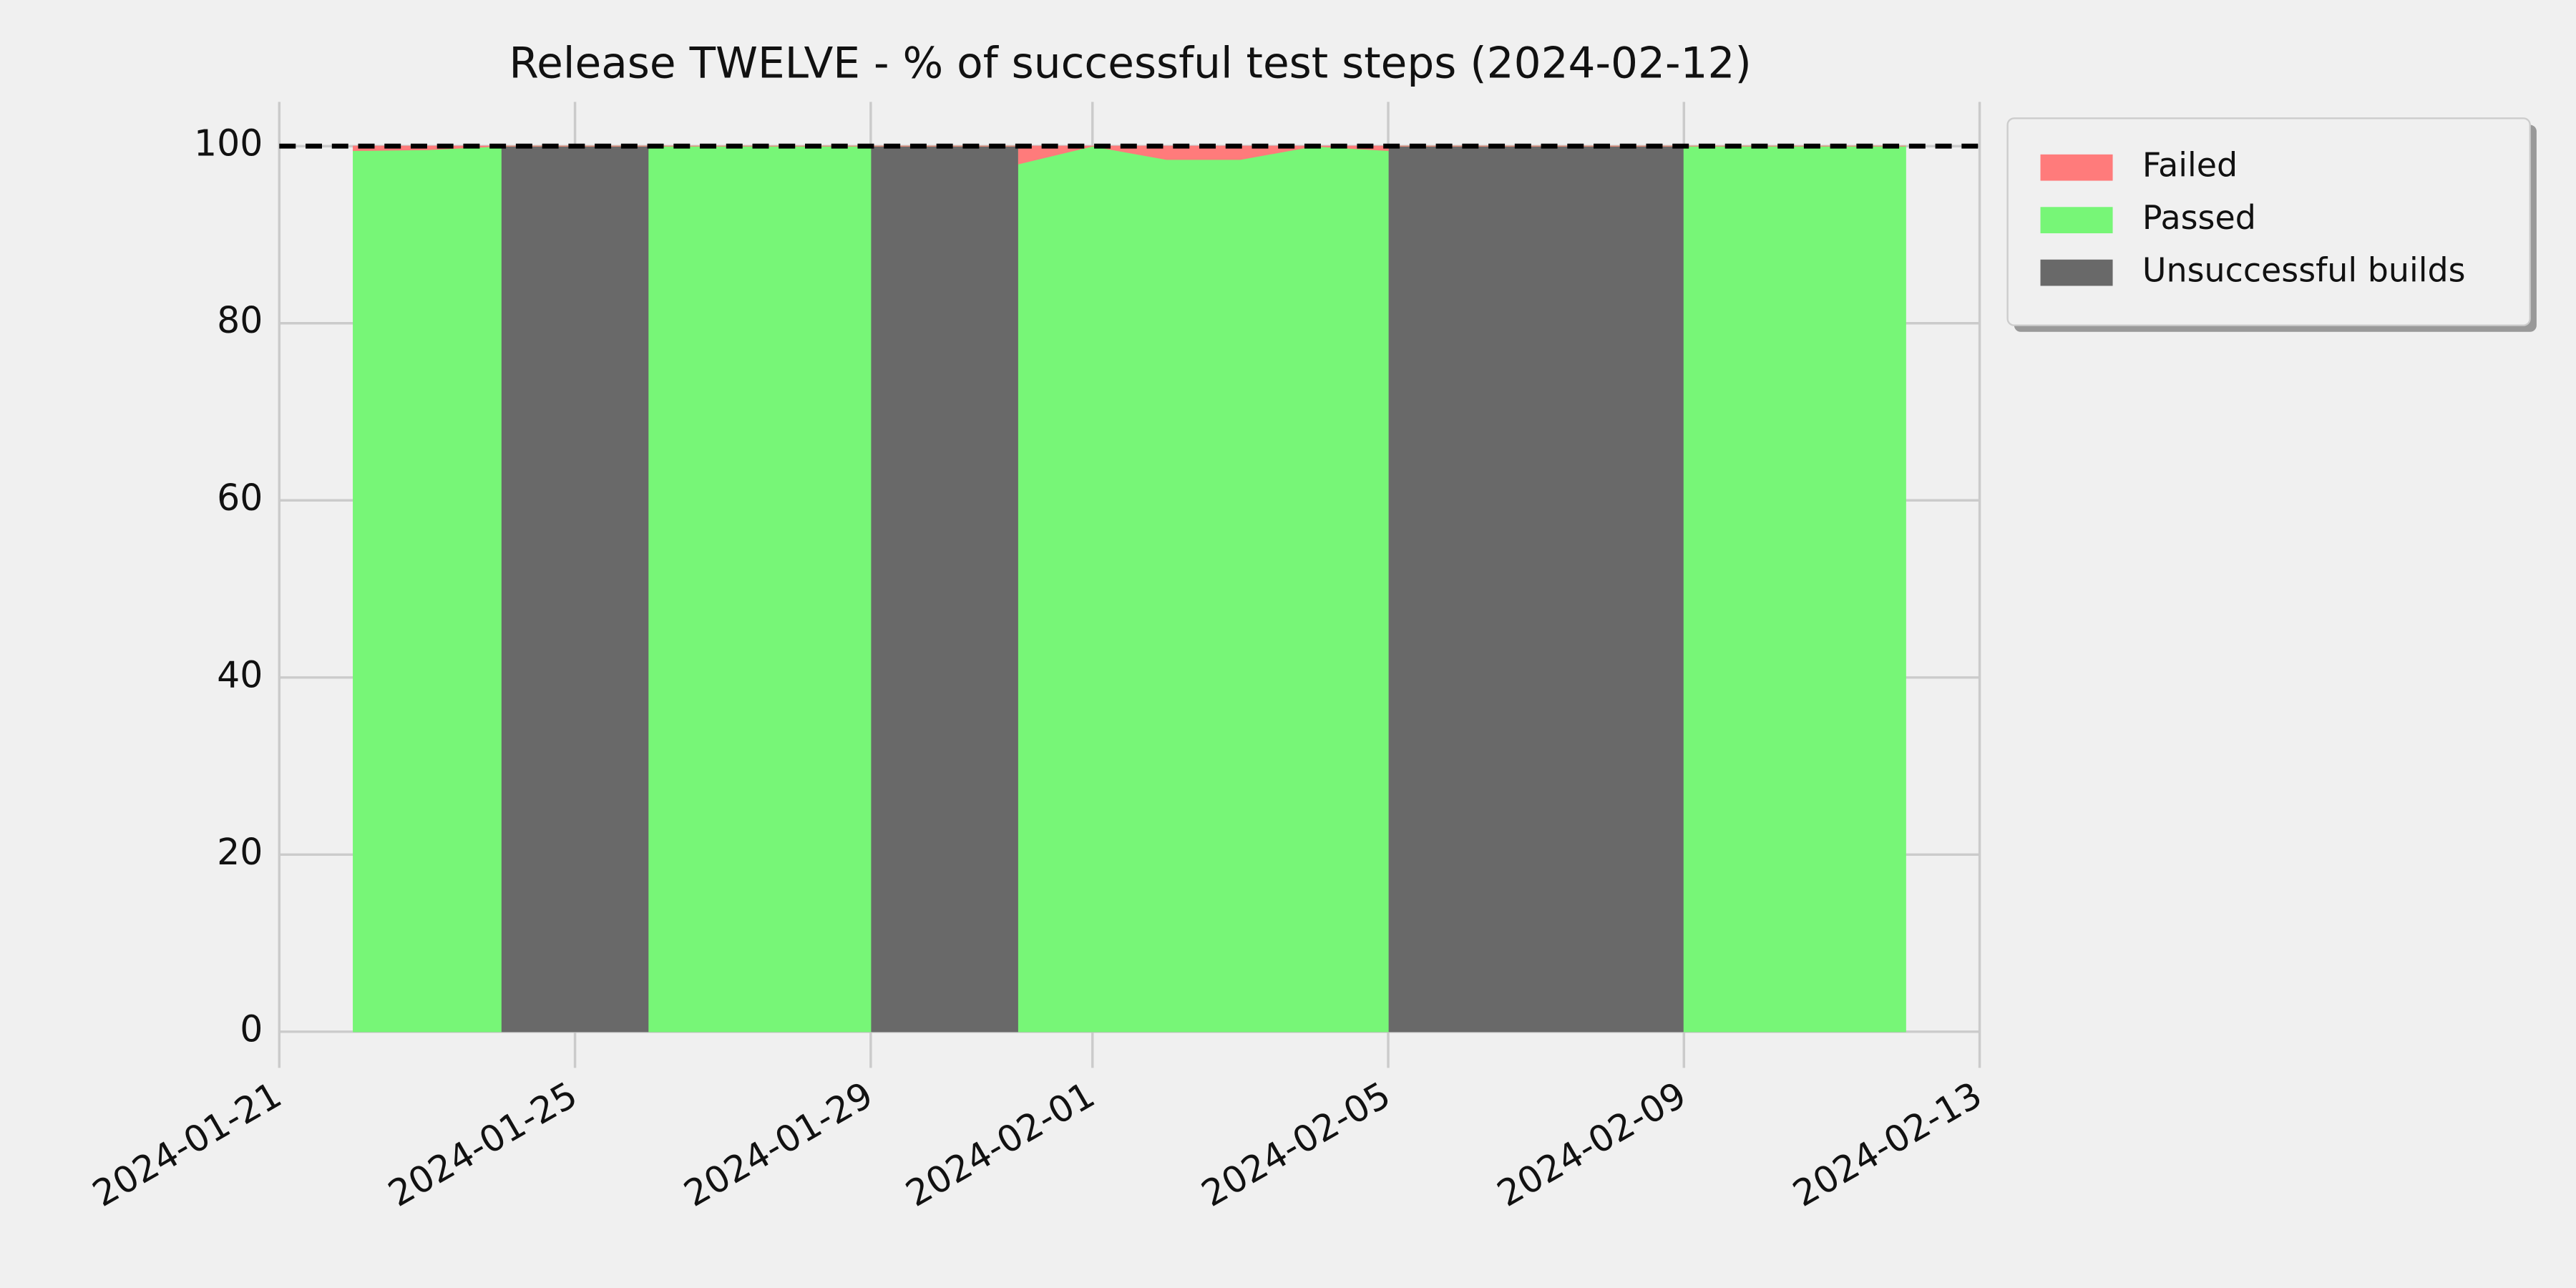 This screenshot has width=2576, height=1288. What do you see at coordinates (228, 143) in the screenshot?
I see `y-tick-label: 100` at bounding box center [228, 143].